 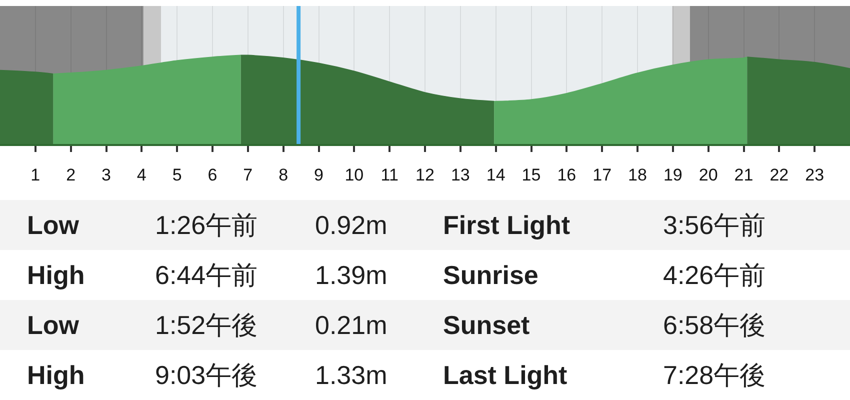 I want to click on x-tick-label: 1, so click(x=35, y=174).